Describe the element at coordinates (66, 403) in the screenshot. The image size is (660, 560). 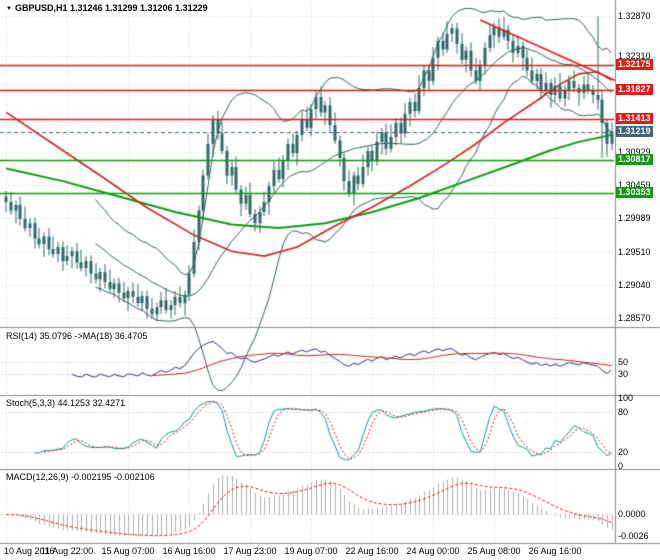
I see `stoch-indicator-label: Stoch(5,3,3) 44.1253 32.4271` at that location.